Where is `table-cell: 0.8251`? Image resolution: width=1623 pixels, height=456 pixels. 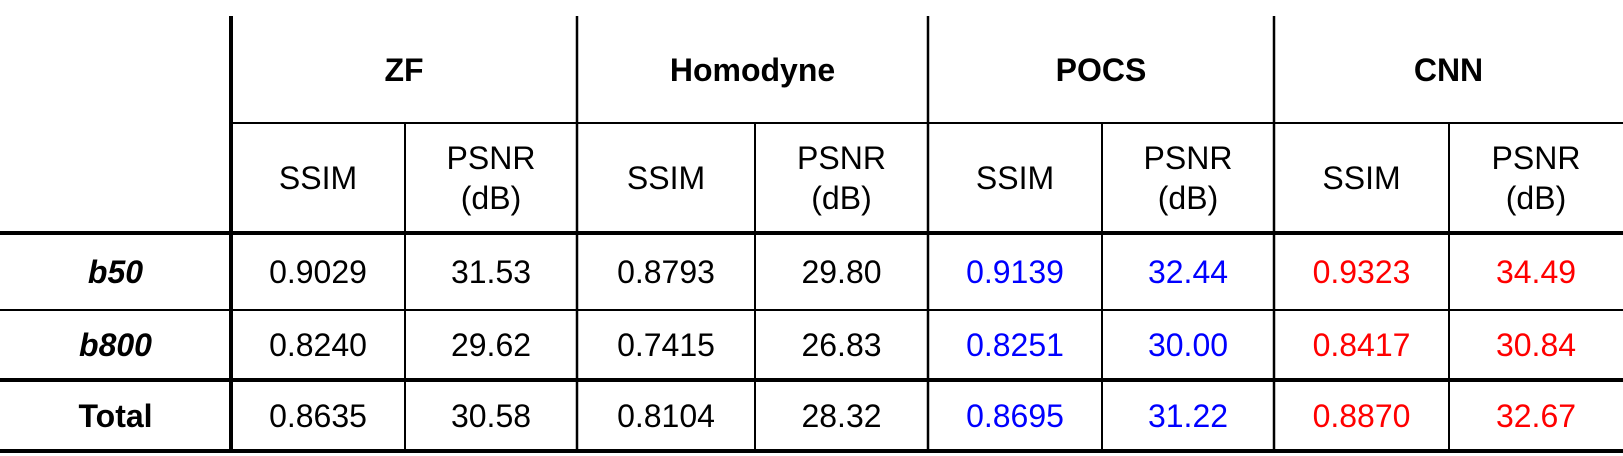
table-cell: 0.8251 is located at coordinates (1015, 345).